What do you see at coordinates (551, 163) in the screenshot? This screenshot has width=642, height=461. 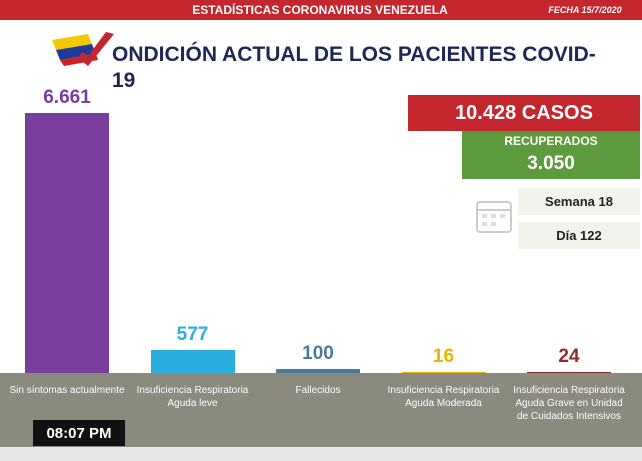 I see `recovered-value: 3.050` at bounding box center [551, 163].